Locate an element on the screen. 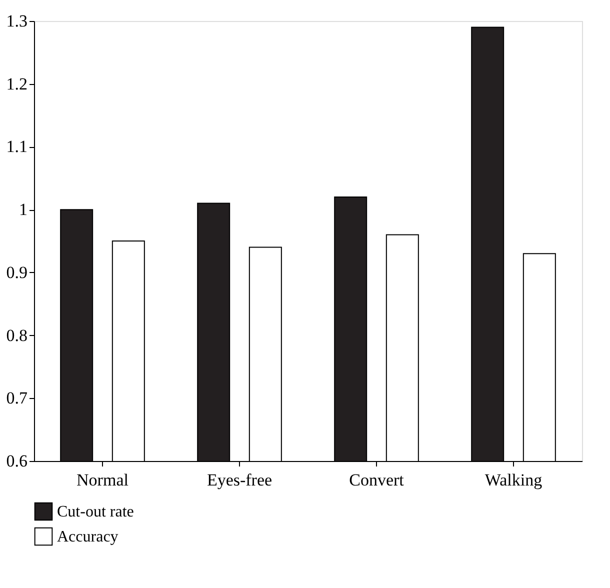 The image size is (610, 588). x-tick-label: Convert is located at coordinates (376, 480).